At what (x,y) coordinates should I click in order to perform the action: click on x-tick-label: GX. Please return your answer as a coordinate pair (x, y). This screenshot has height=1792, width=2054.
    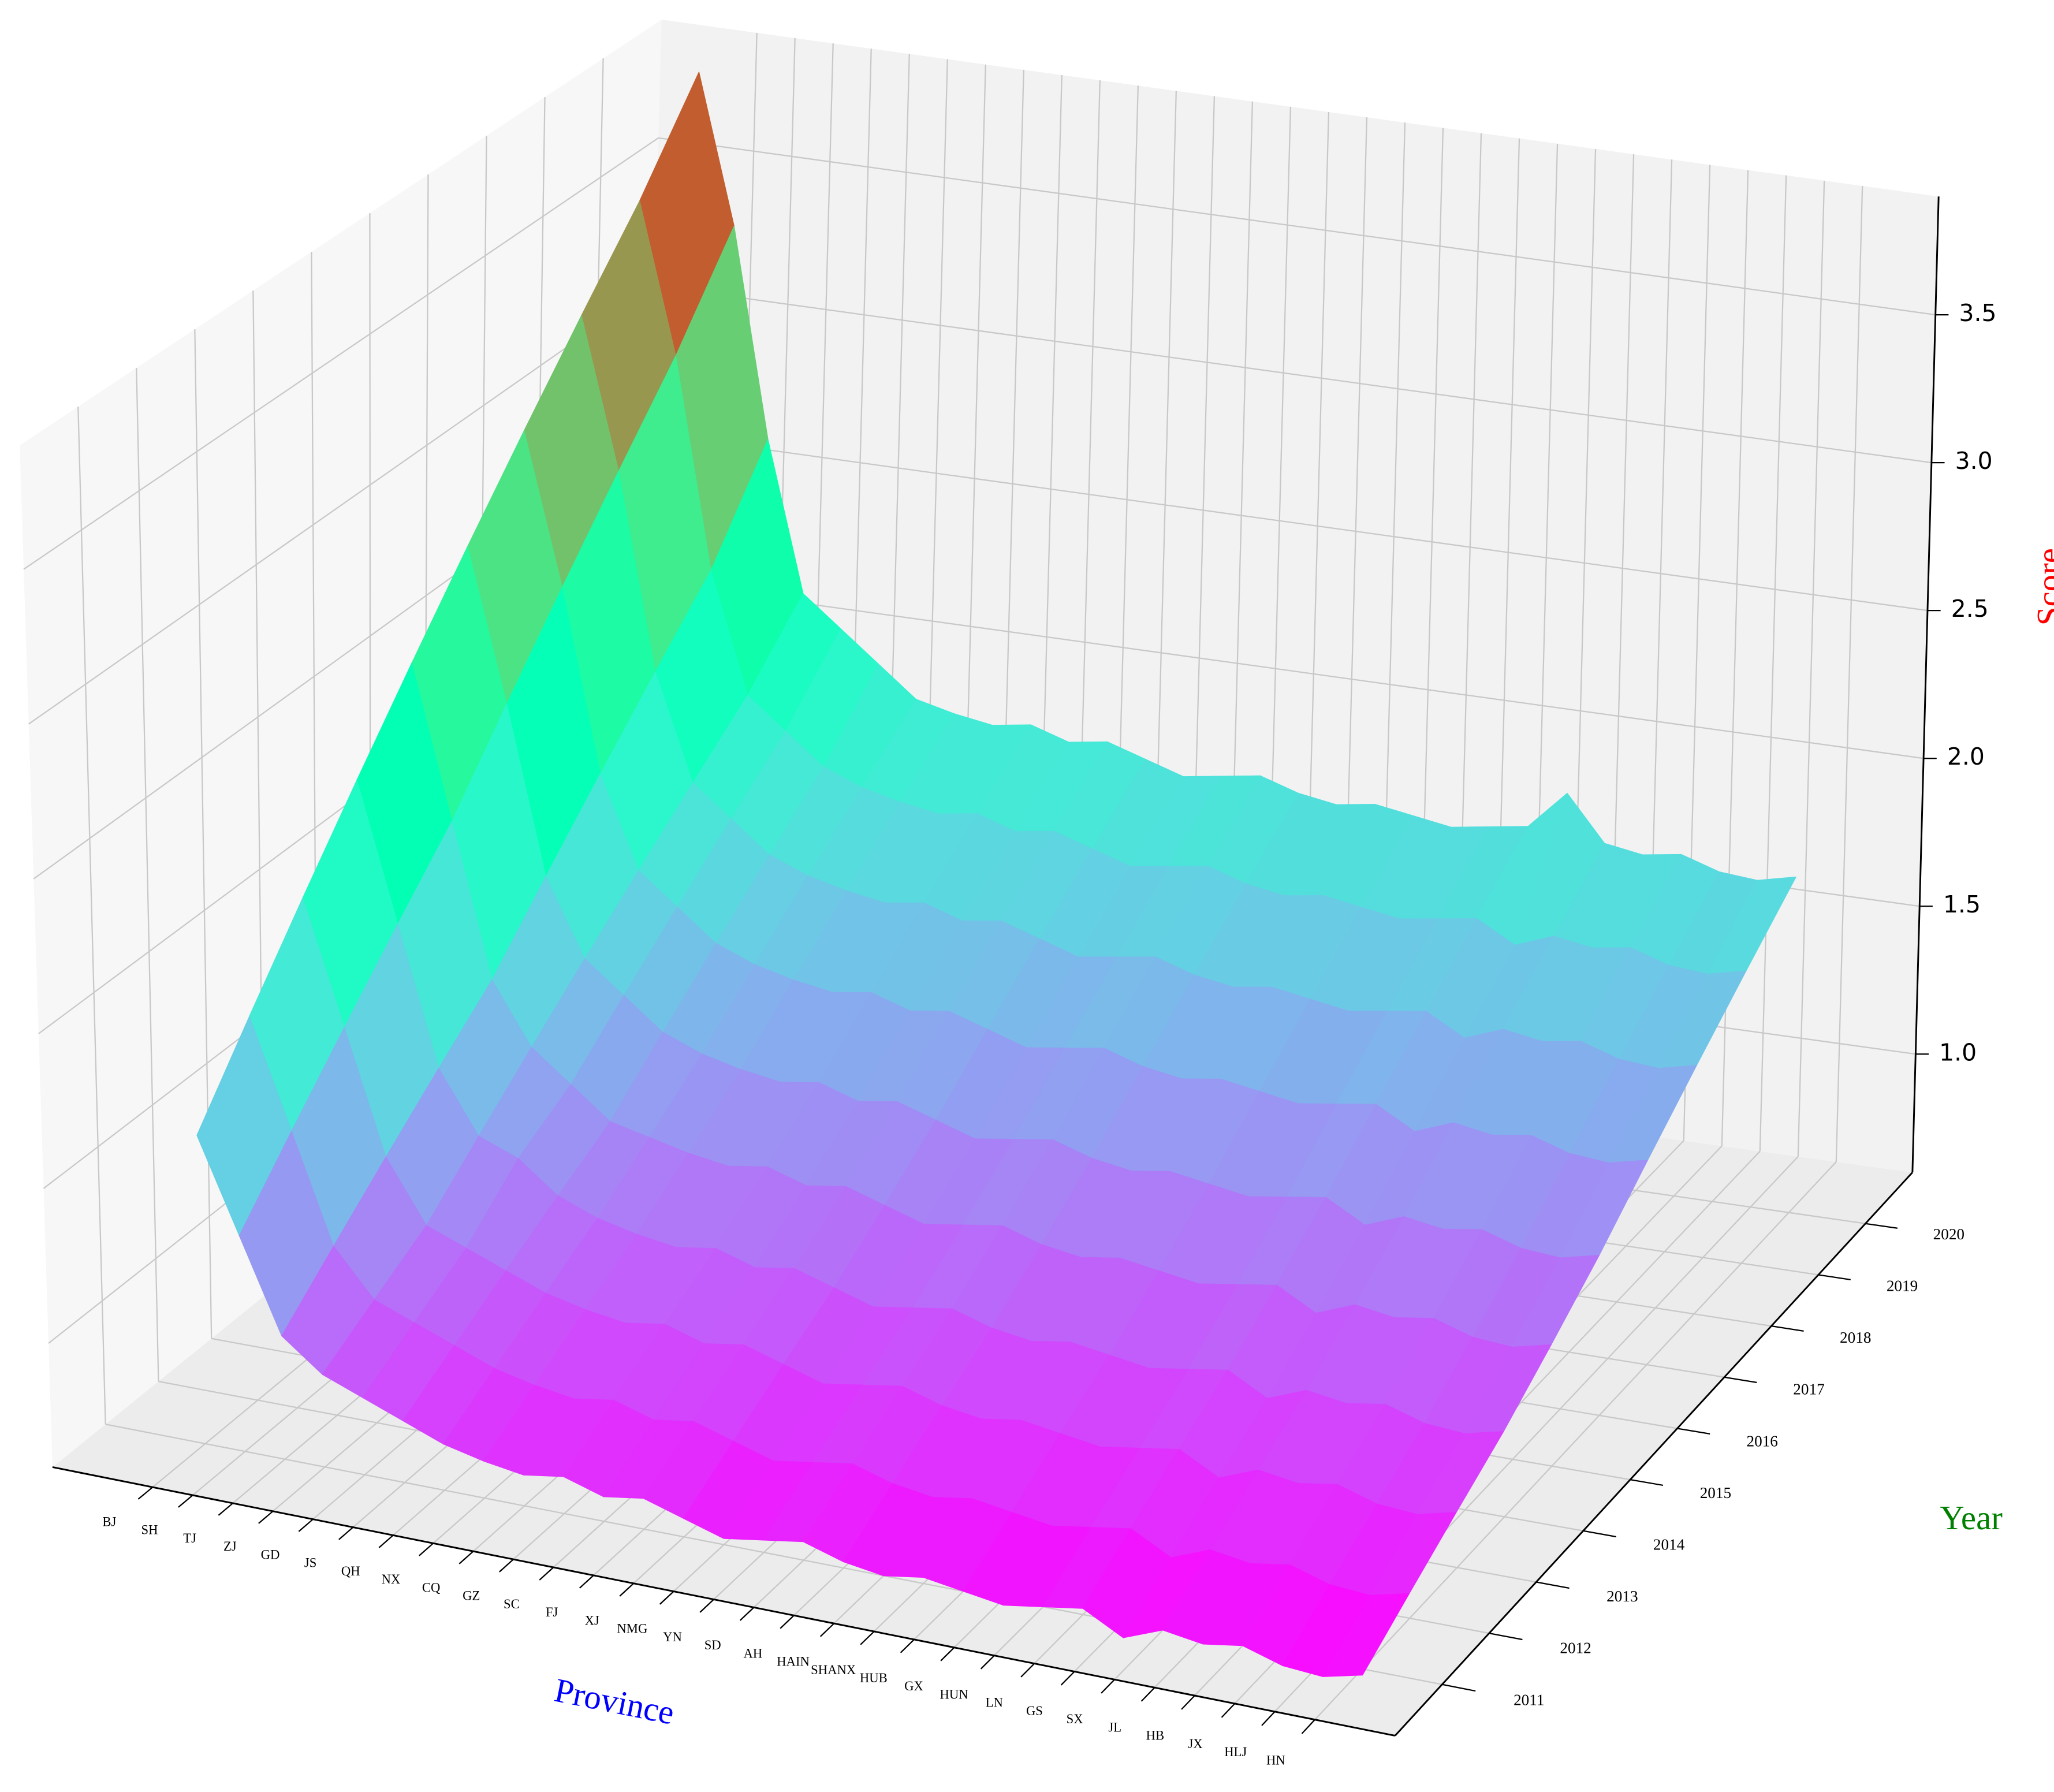
    Looking at the image, I should click on (913, 1686).